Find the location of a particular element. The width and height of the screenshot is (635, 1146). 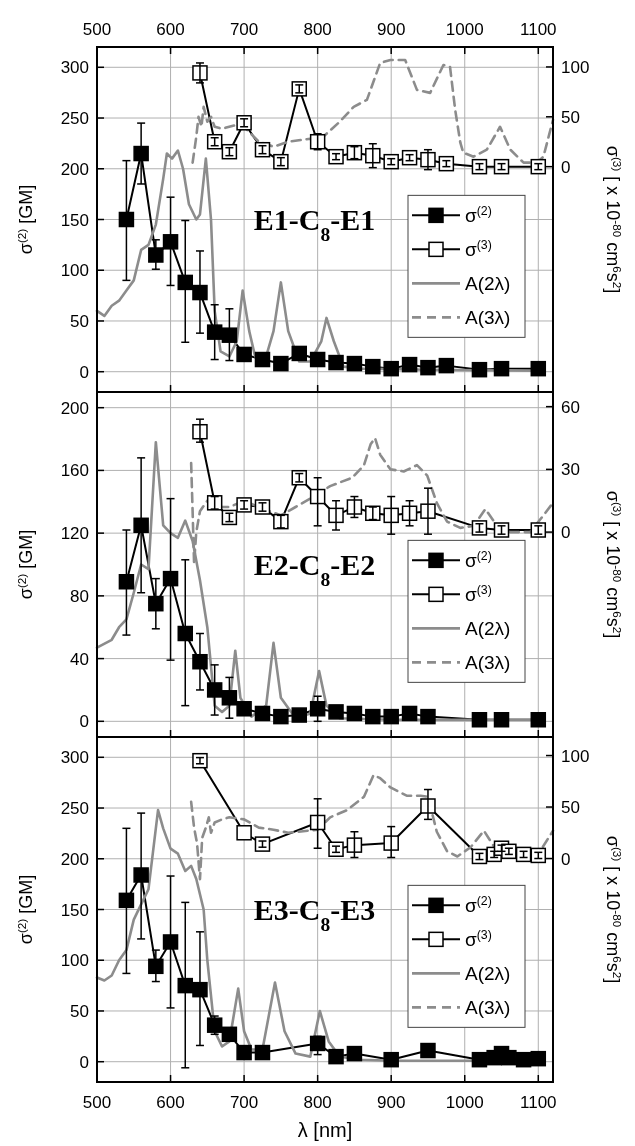

y-tick-label: 120 is located at coordinates (74, 534).